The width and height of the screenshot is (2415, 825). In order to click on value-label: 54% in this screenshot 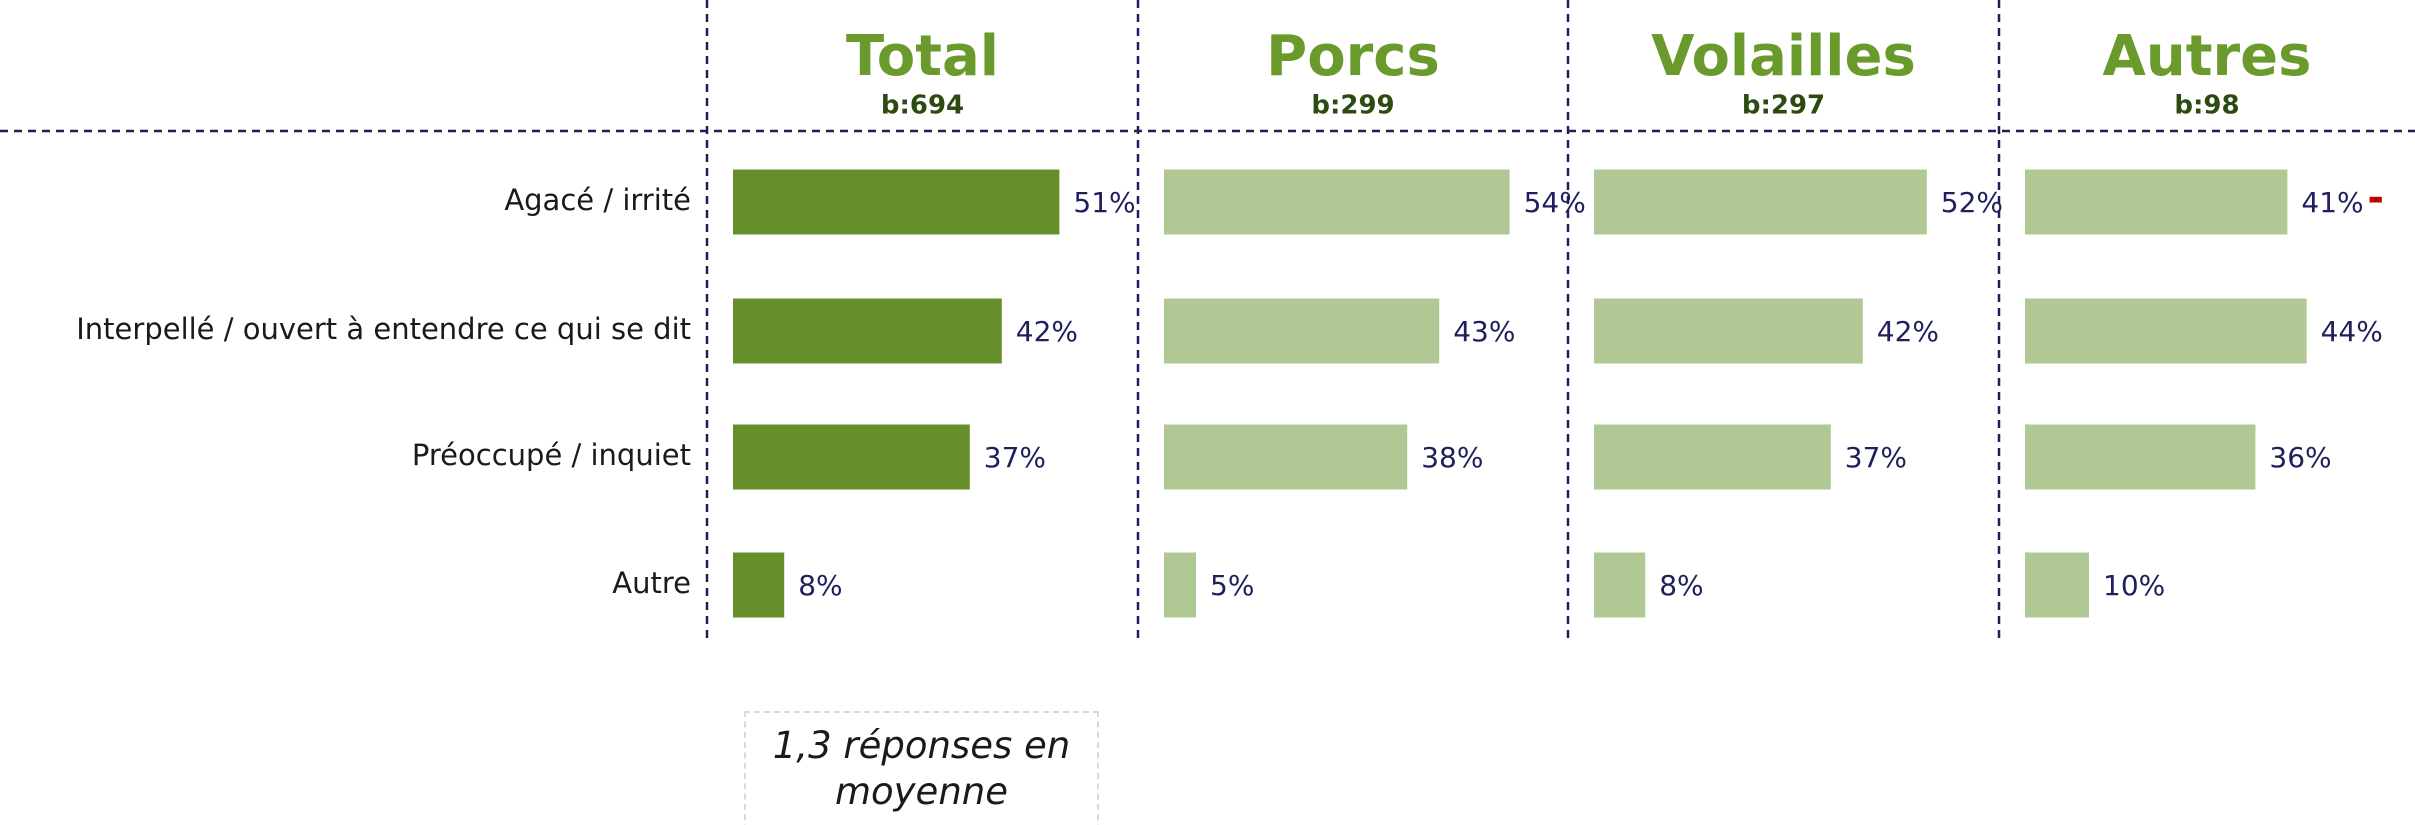, I will do `click(1555, 202)`.